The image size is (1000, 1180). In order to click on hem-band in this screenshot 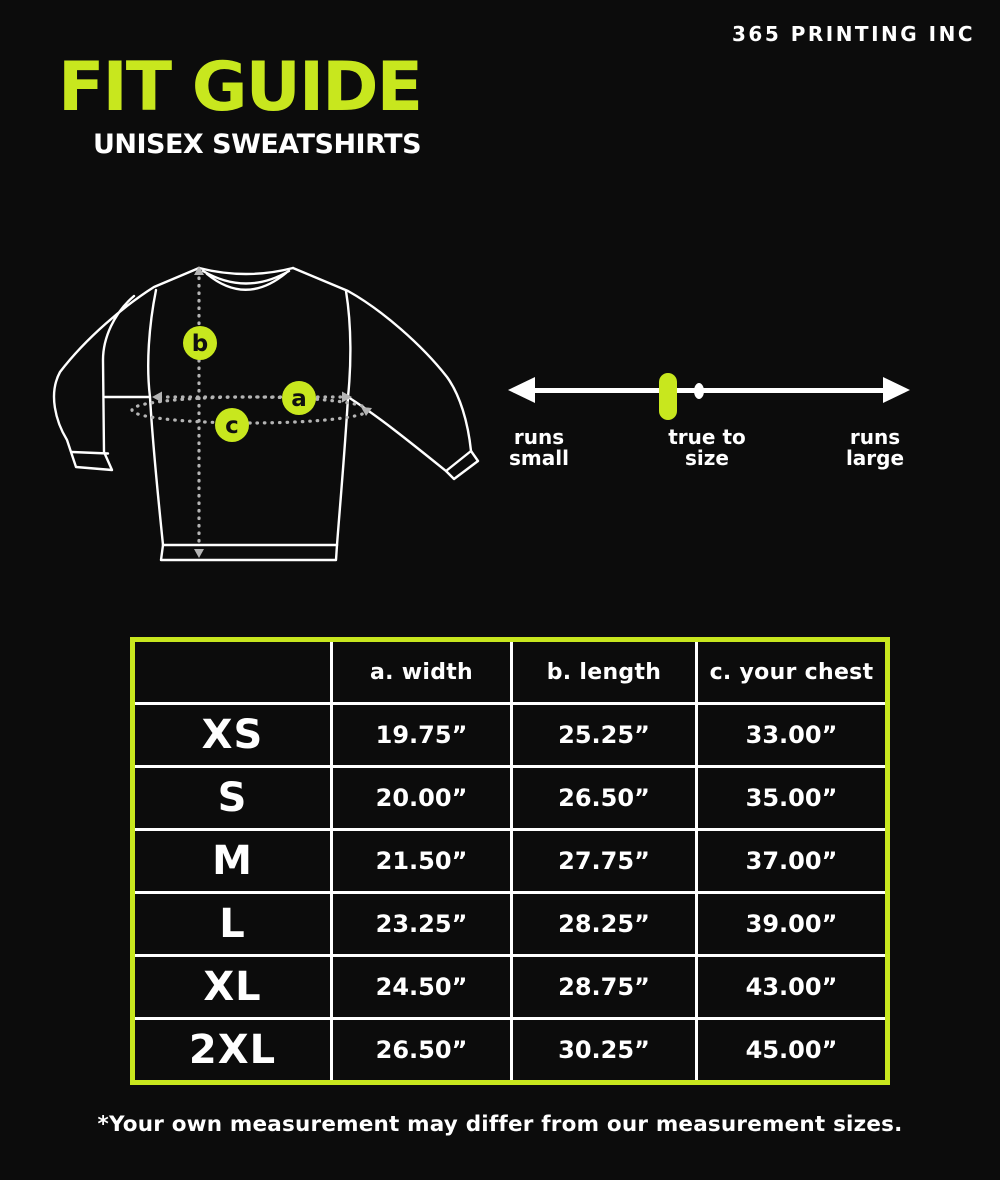, I will do `click(249, 552)`.